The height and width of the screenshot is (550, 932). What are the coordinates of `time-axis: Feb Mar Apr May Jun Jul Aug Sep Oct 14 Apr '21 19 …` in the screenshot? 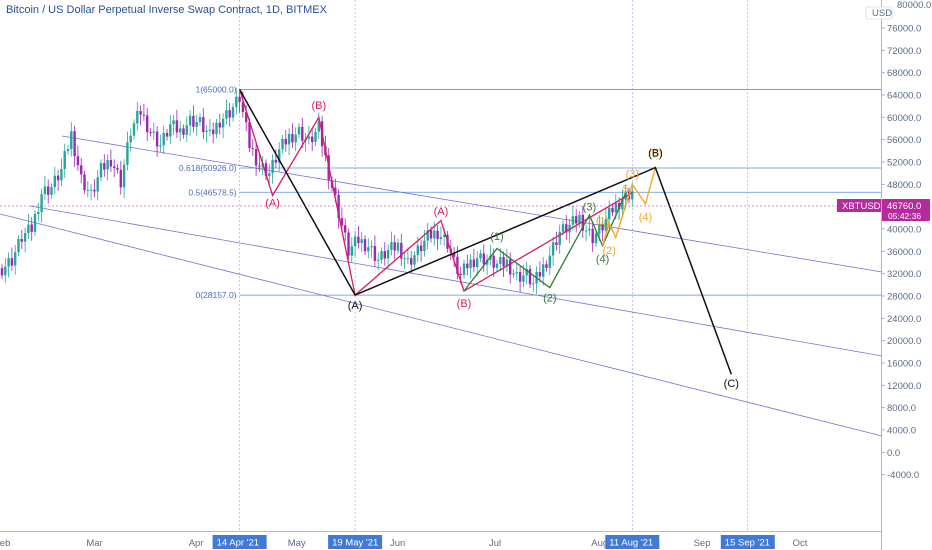 It's located at (404, 542).